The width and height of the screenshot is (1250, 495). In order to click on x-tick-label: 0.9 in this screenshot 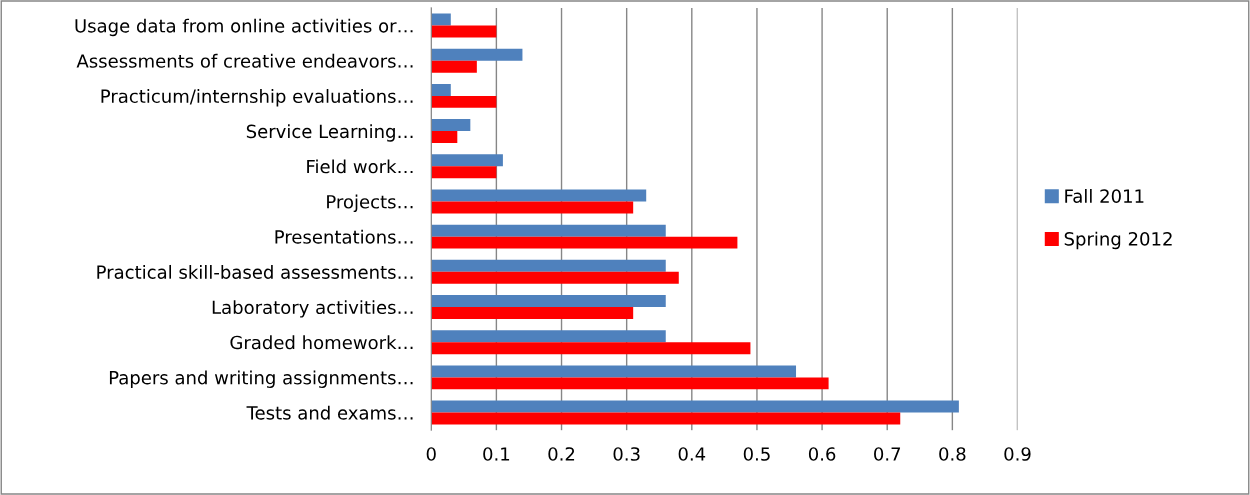, I will do `click(1017, 454)`.